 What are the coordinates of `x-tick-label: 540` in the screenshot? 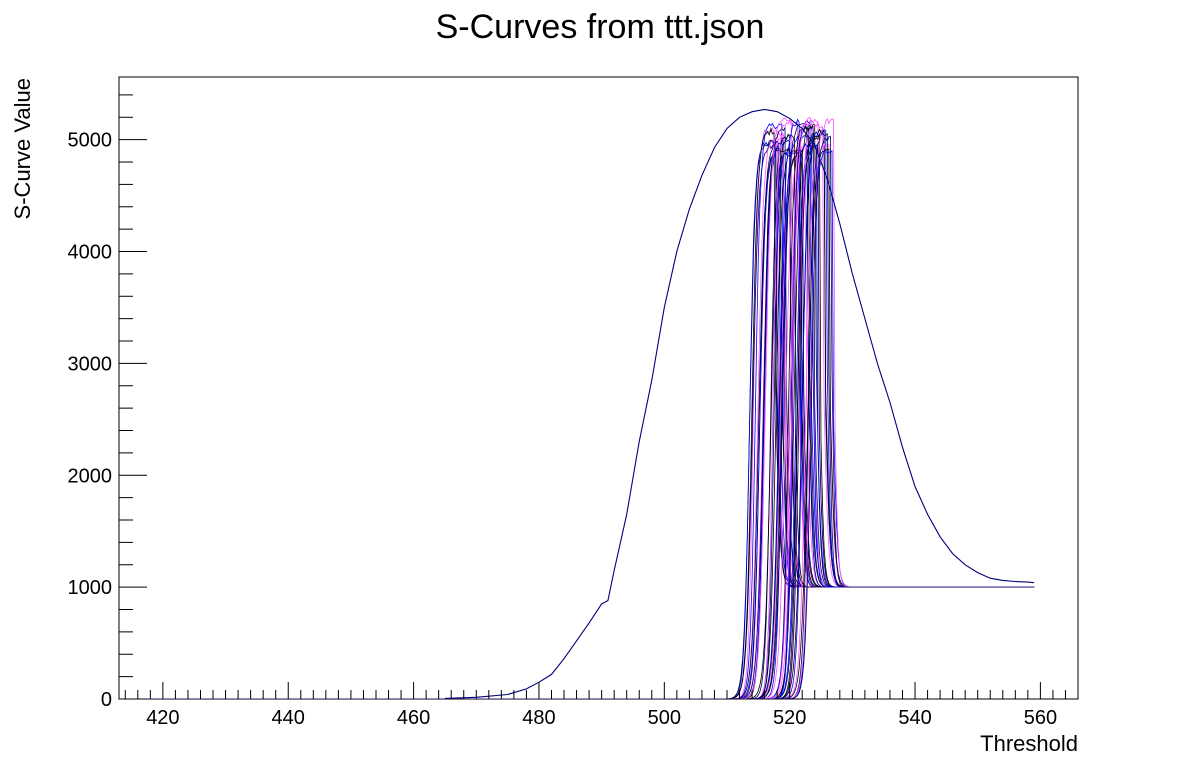 It's located at (914, 718).